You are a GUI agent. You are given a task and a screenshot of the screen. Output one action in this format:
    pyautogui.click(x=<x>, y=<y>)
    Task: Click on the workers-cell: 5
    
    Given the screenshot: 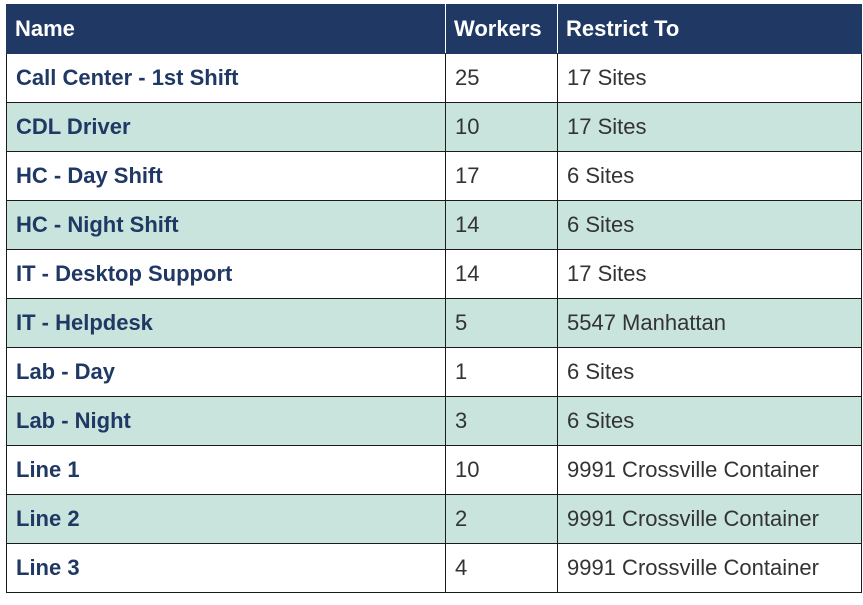 What is the action you would take?
    pyautogui.click(x=501, y=323)
    